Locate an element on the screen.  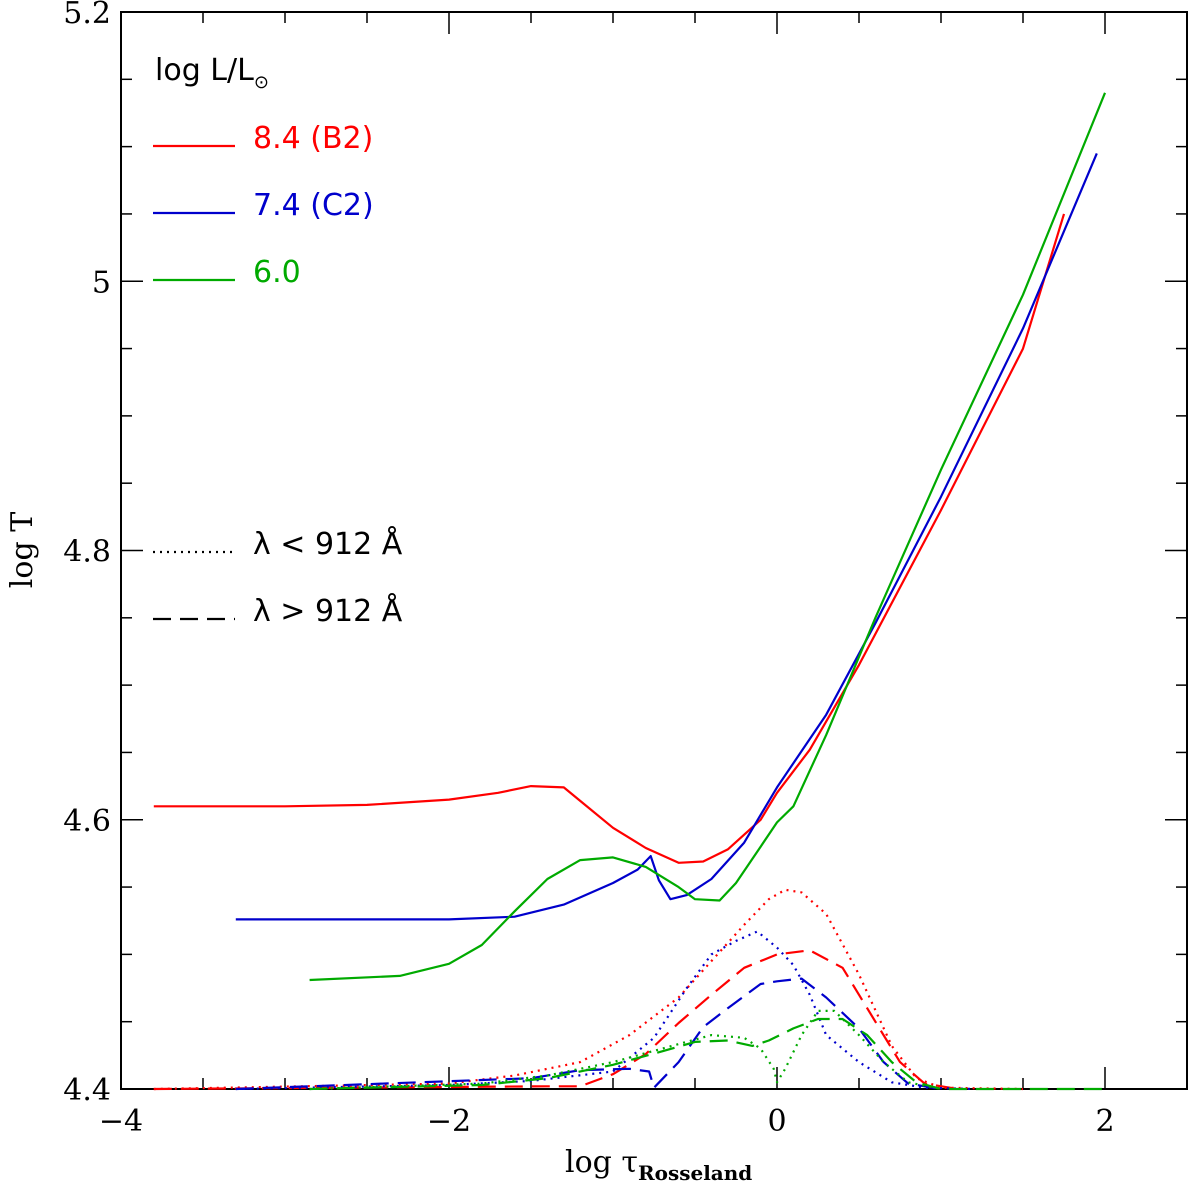
legend-label: 8.4 (B2) is located at coordinates (313, 138).